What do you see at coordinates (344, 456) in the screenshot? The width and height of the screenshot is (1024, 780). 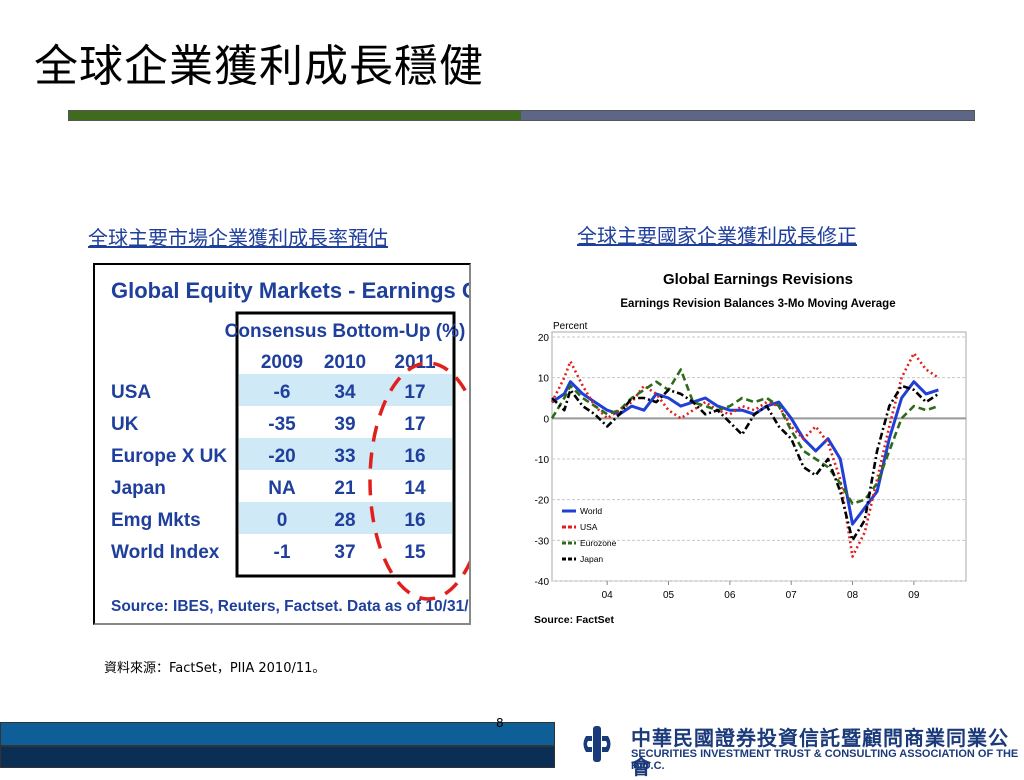 I see `table-cell: 33` at bounding box center [344, 456].